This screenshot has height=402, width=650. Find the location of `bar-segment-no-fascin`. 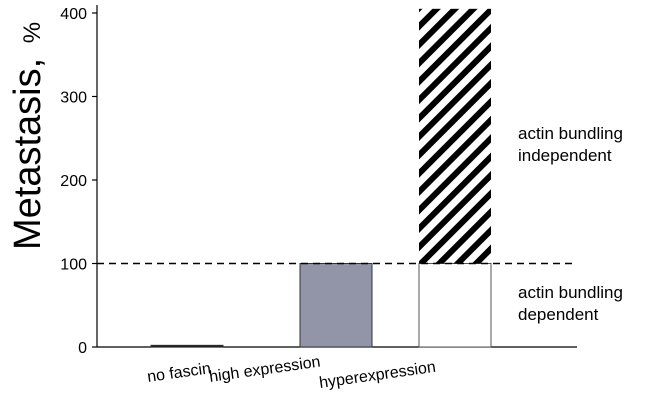

bar-segment-no-fascin is located at coordinates (187, 346).